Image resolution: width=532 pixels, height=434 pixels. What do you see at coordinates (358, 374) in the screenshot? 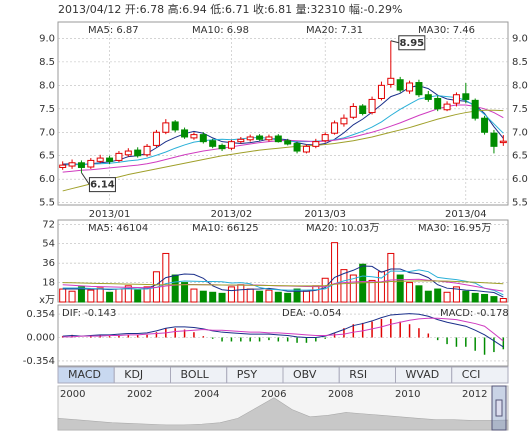
I see `indicator-tab-label: RSI` at bounding box center [358, 374].